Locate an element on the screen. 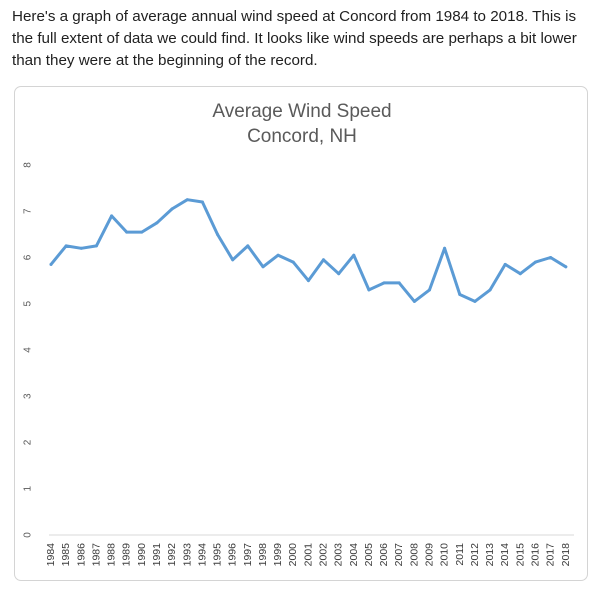  x-tick-label: 2012 is located at coordinates (475, 555).